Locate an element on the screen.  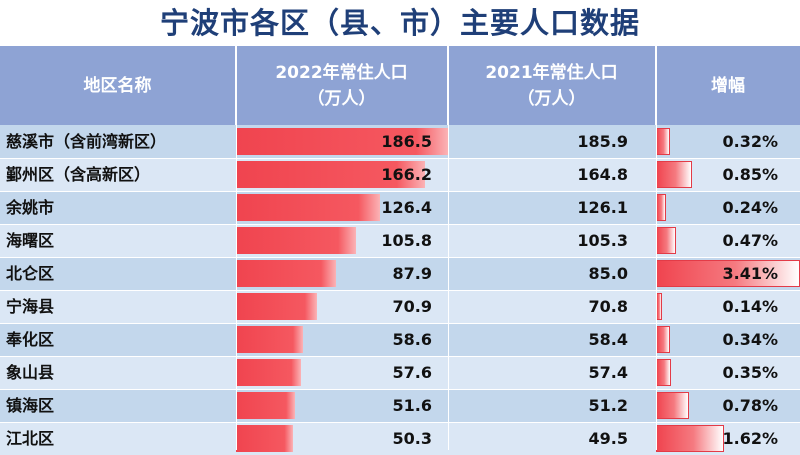
region-name: 余姚市 is located at coordinates (30, 207).